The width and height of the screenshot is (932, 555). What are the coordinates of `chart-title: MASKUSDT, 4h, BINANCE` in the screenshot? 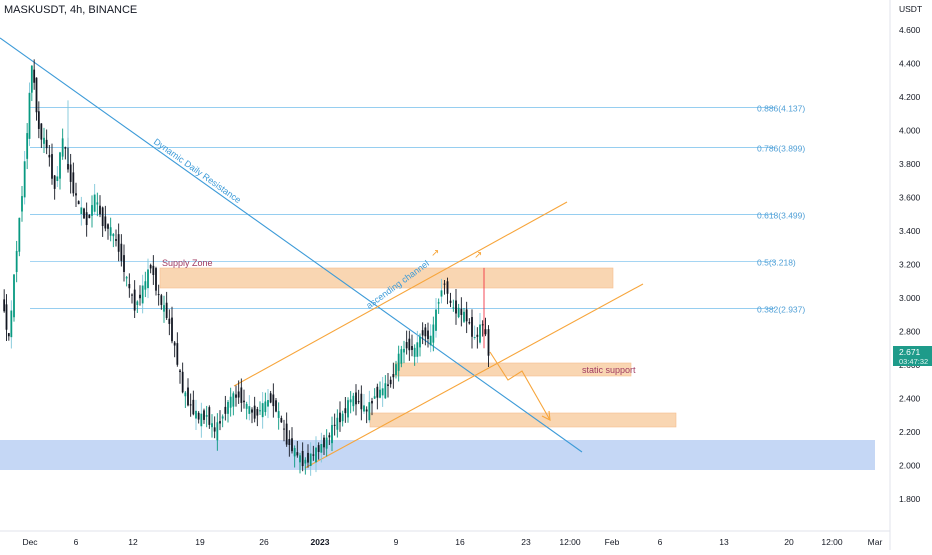 It's located at (71, 10).